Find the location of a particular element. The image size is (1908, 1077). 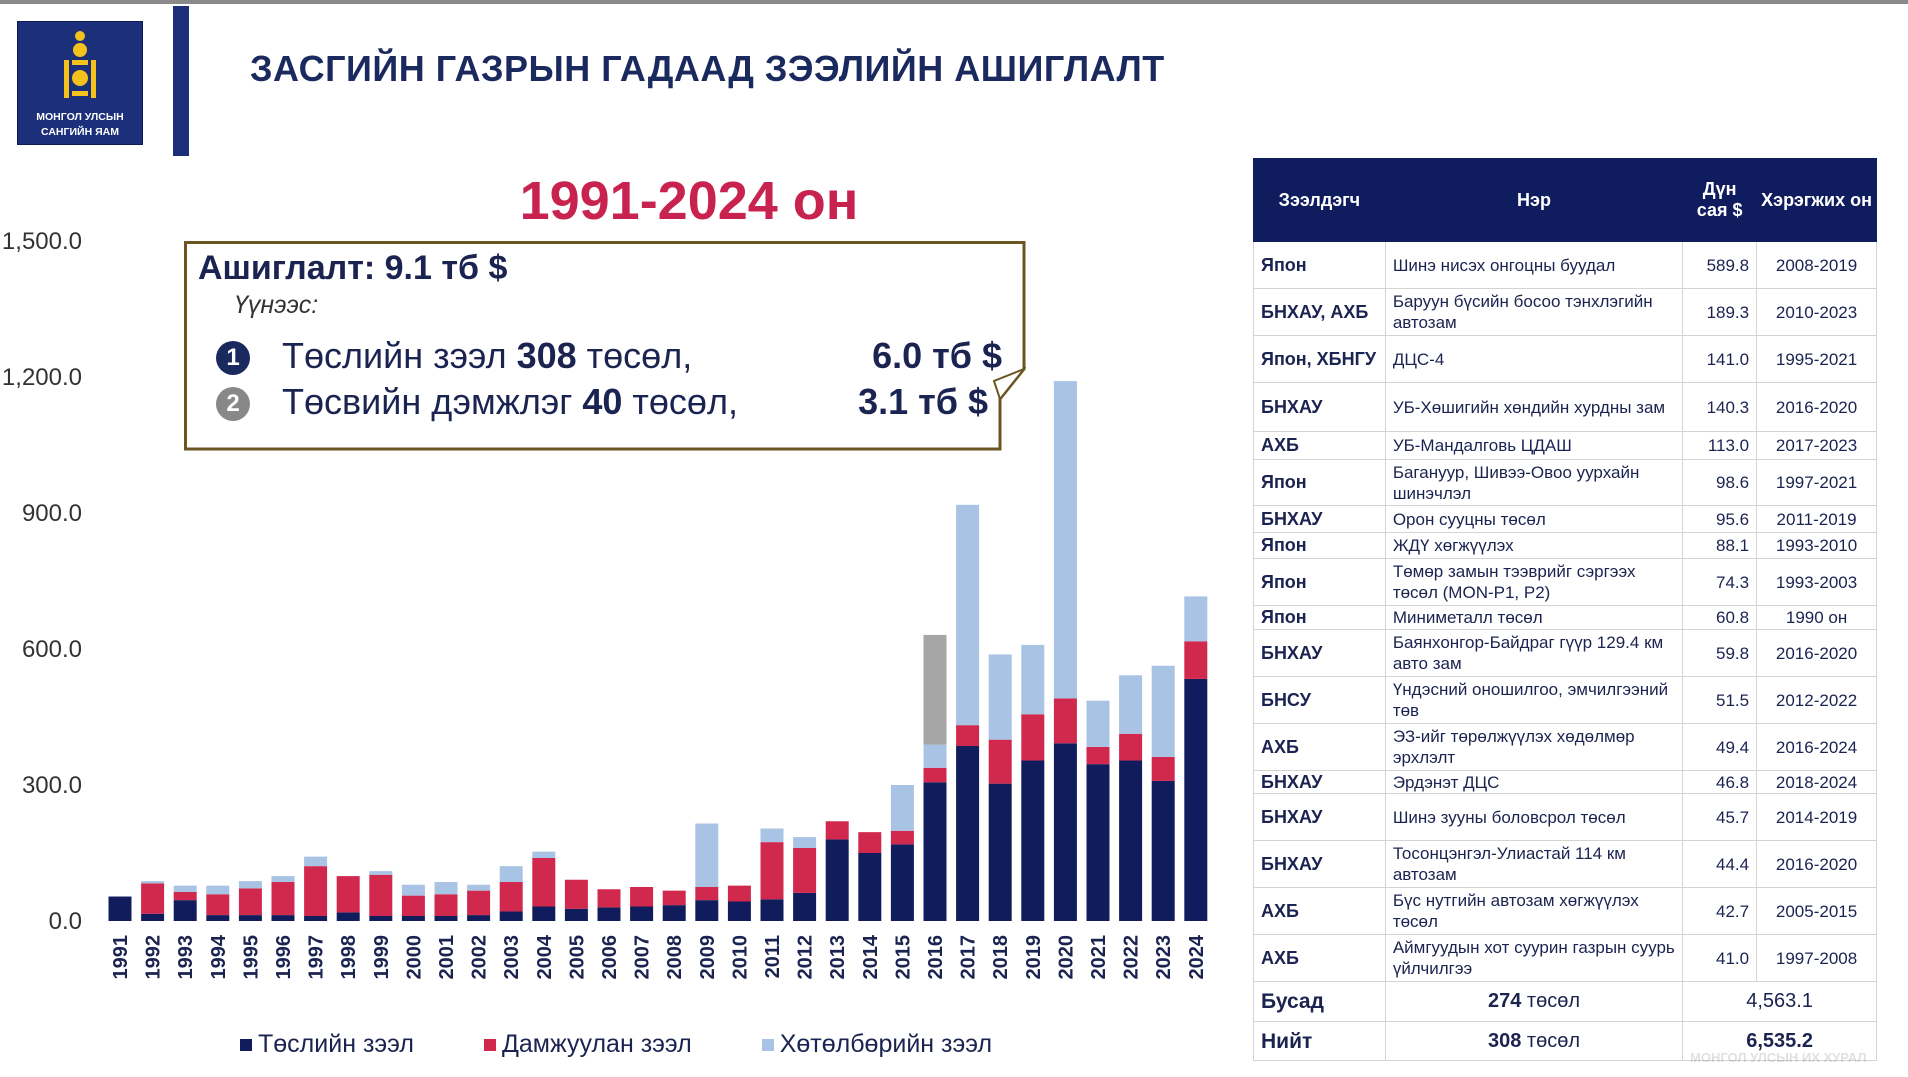

name-cell: Шинэ нисэх онгоцны буудал is located at coordinates (1534, 265).